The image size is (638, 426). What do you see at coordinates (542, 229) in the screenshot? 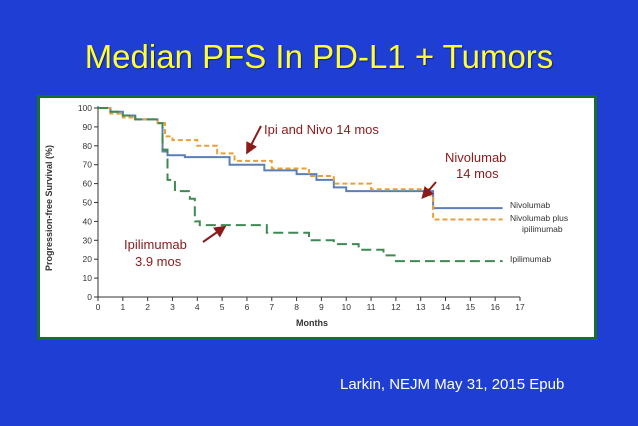
I see `legend-combo-line2: ipilimumab` at bounding box center [542, 229].